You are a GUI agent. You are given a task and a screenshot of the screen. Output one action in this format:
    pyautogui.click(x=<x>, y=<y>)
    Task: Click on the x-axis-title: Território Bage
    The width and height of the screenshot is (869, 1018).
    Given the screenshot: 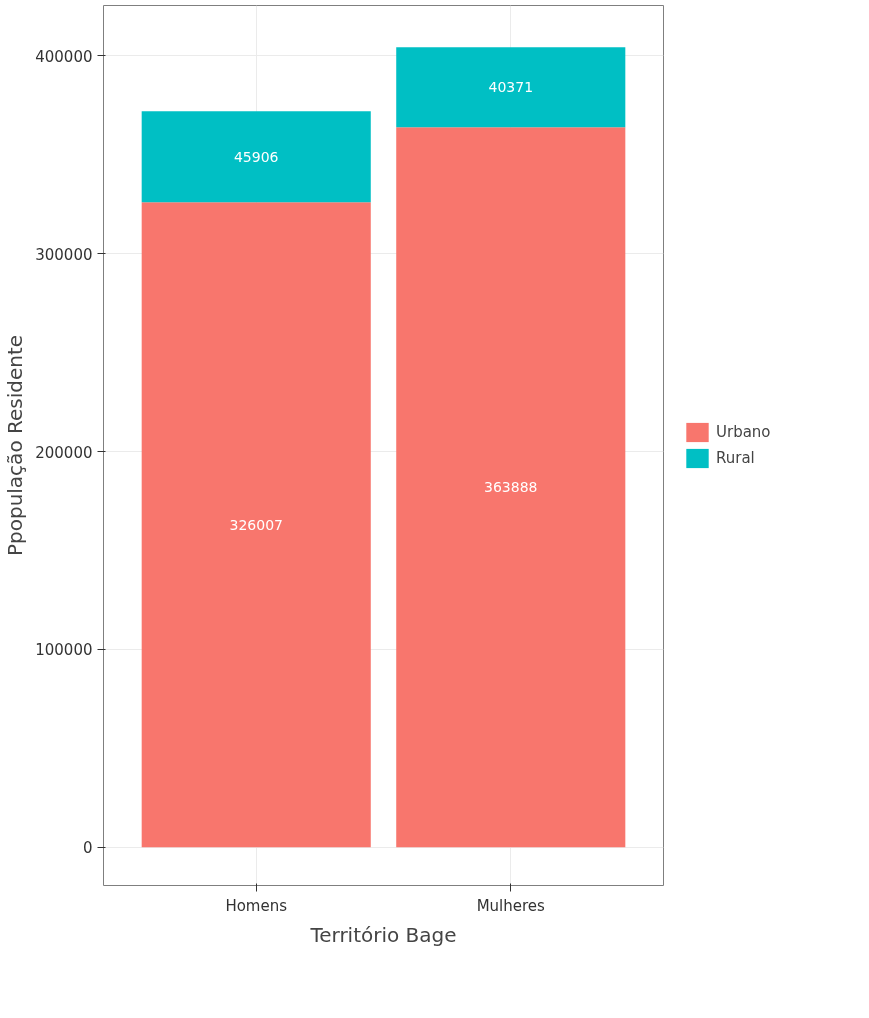 What is the action you would take?
    pyautogui.click(x=383, y=934)
    